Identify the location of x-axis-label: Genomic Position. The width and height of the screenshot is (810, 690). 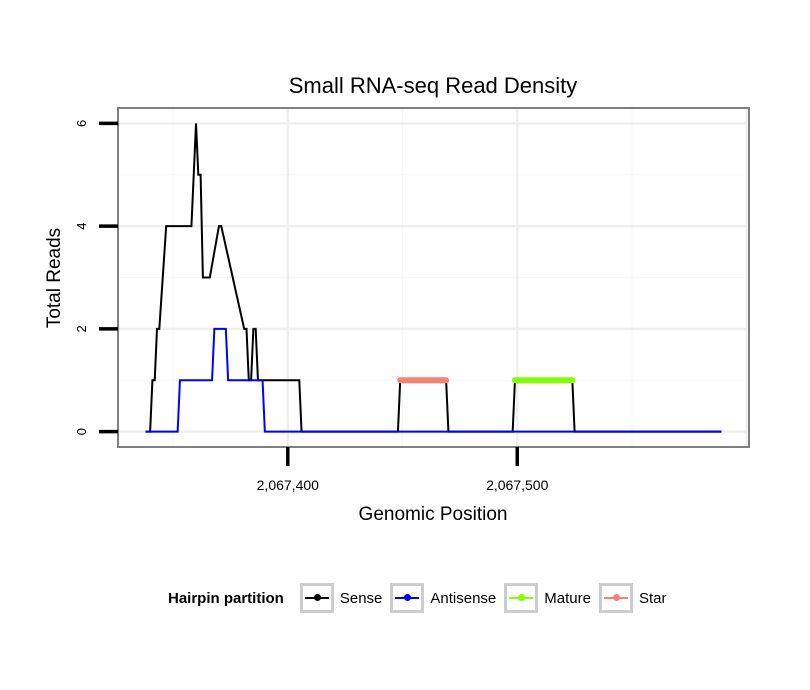
(433, 514).